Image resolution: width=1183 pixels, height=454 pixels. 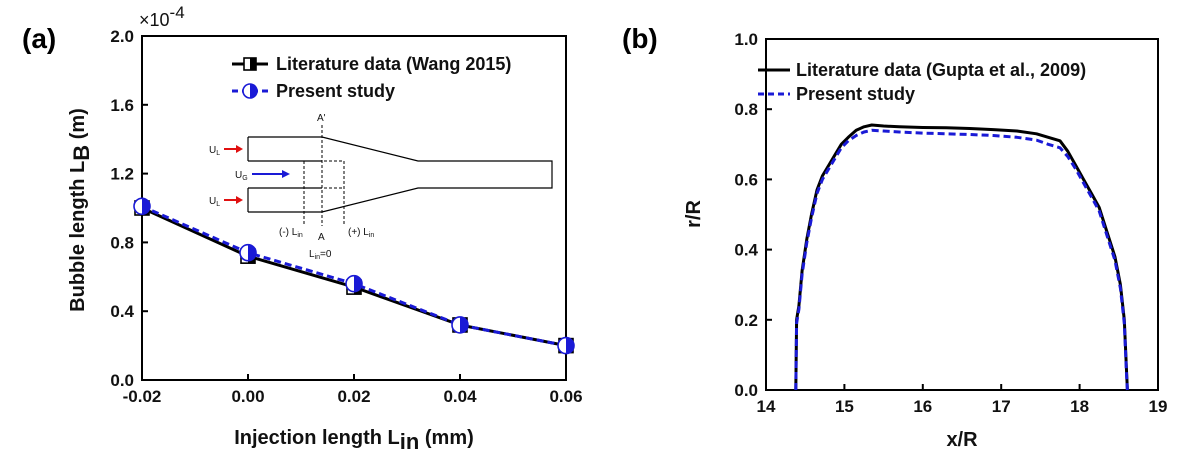 I want to click on a-ytick-label: 1.6, so click(x=122, y=105).